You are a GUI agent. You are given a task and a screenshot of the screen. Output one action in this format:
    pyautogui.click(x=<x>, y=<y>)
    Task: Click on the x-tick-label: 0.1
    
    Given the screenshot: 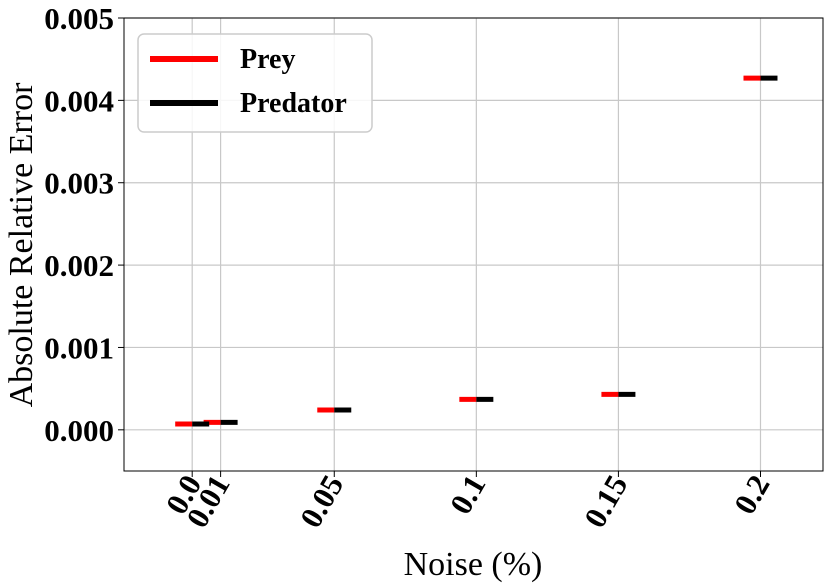 What is the action you would take?
    pyautogui.click(x=468, y=494)
    